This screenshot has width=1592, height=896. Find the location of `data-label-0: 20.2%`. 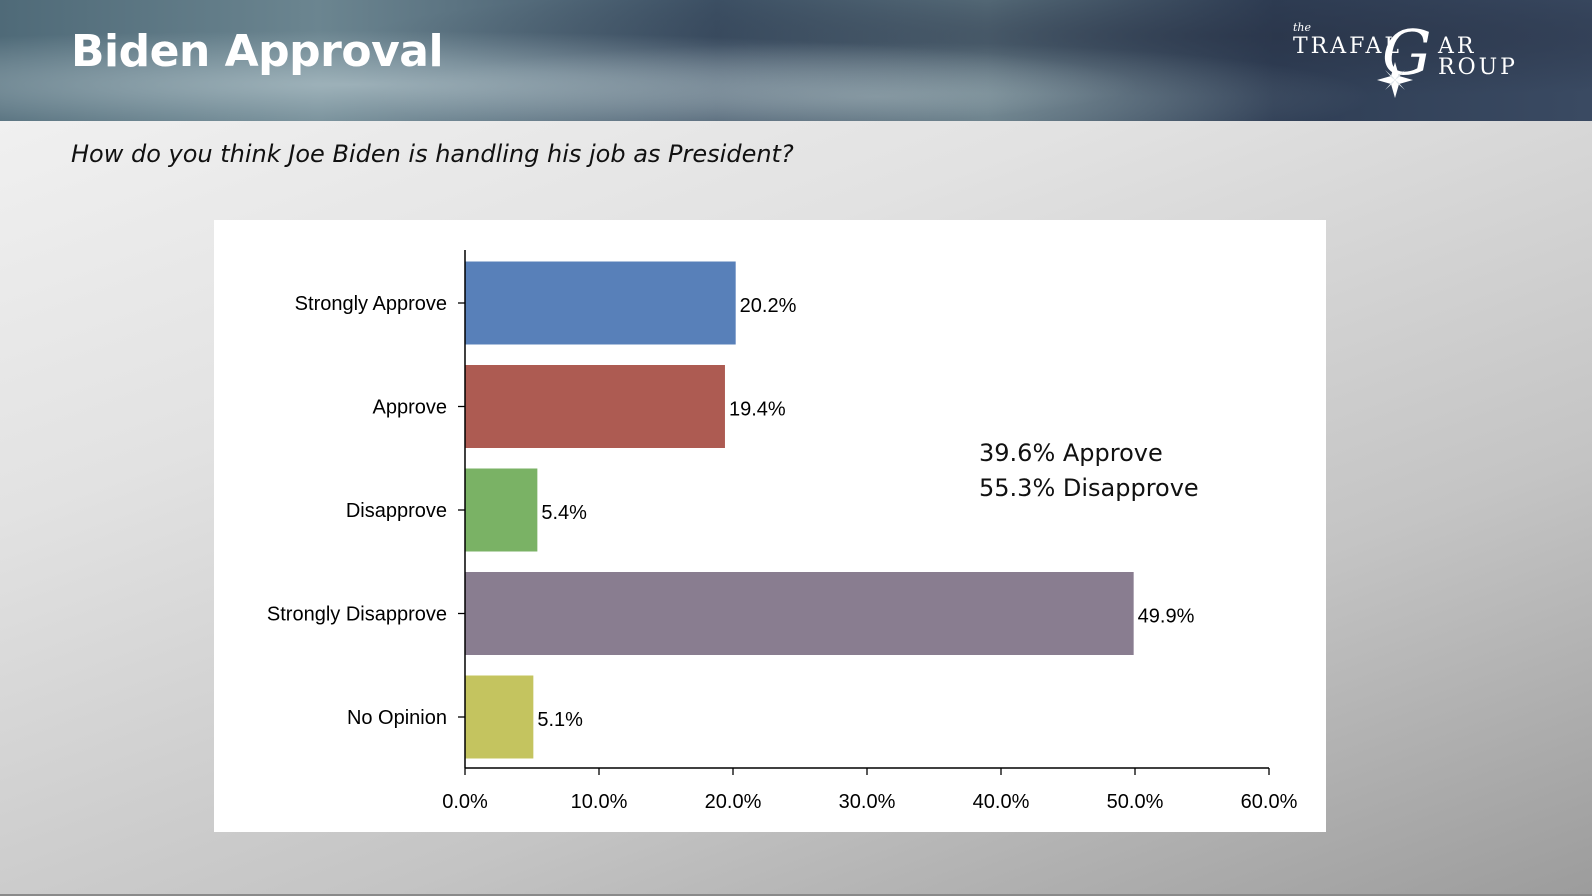

data-label-0: 20.2% is located at coordinates (768, 306).